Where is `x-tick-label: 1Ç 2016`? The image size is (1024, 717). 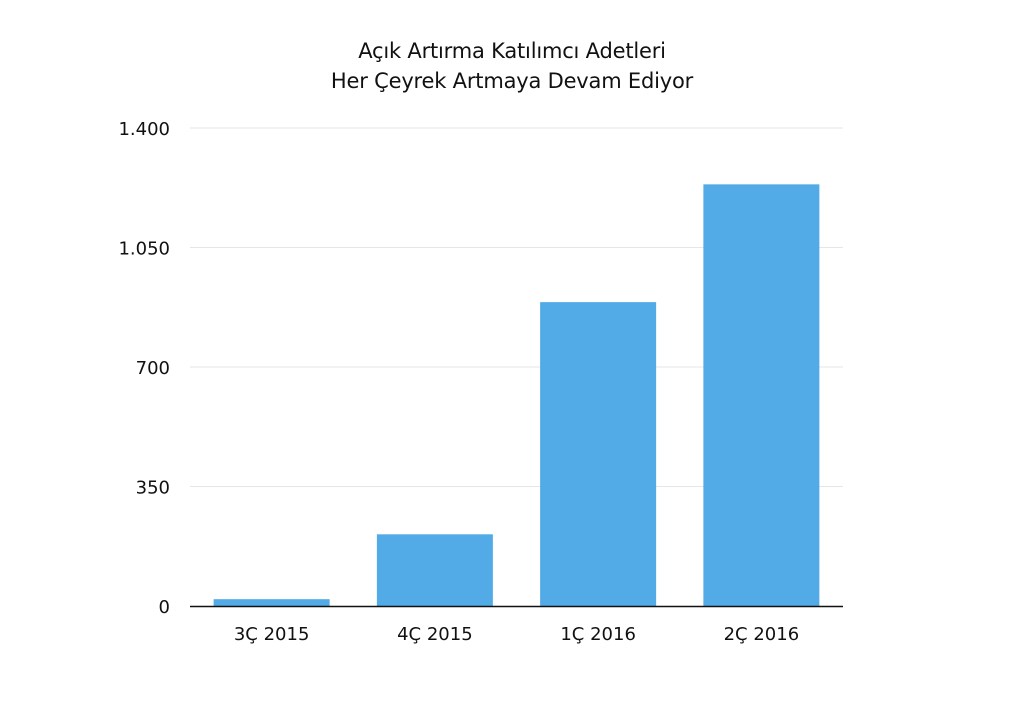
x-tick-label: 1Ç 2016 is located at coordinates (598, 634).